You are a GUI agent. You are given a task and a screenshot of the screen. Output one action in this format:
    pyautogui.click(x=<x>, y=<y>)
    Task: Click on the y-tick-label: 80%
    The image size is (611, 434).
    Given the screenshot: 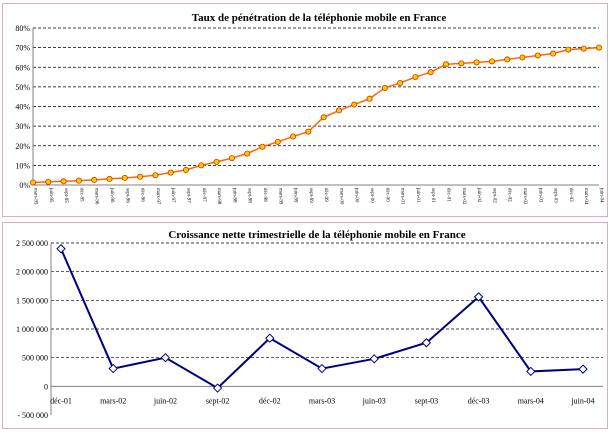 What is the action you would take?
    pyautogui.click(x=22, y=28)
    